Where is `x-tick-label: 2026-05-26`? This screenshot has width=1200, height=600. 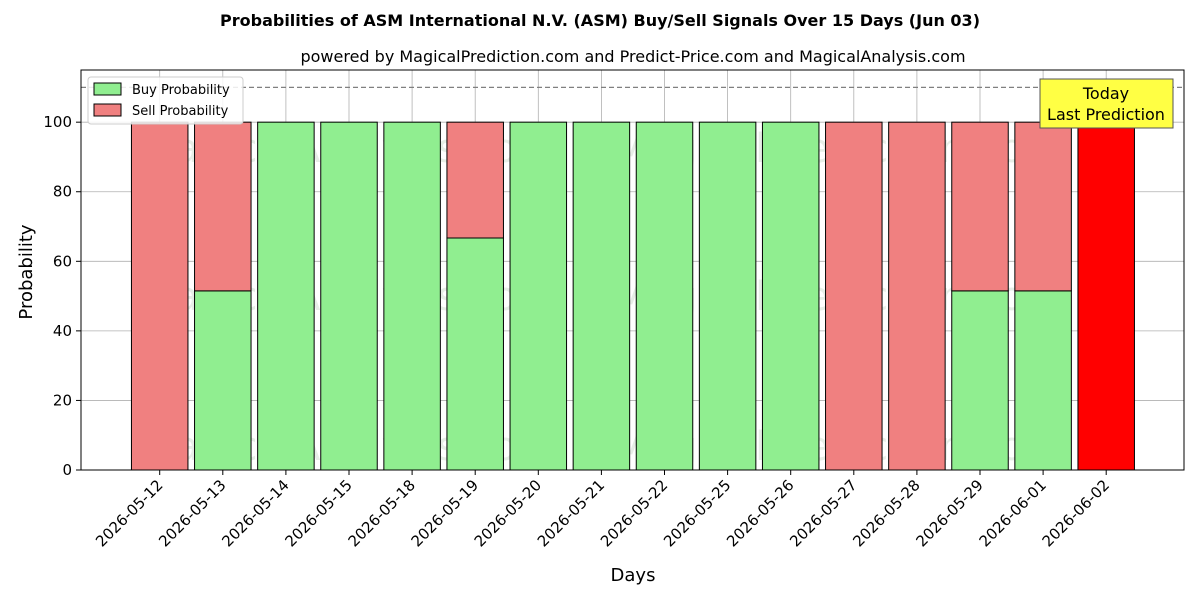 x-tick-label: 2026-05-26 is located at coordinates (760, 513).